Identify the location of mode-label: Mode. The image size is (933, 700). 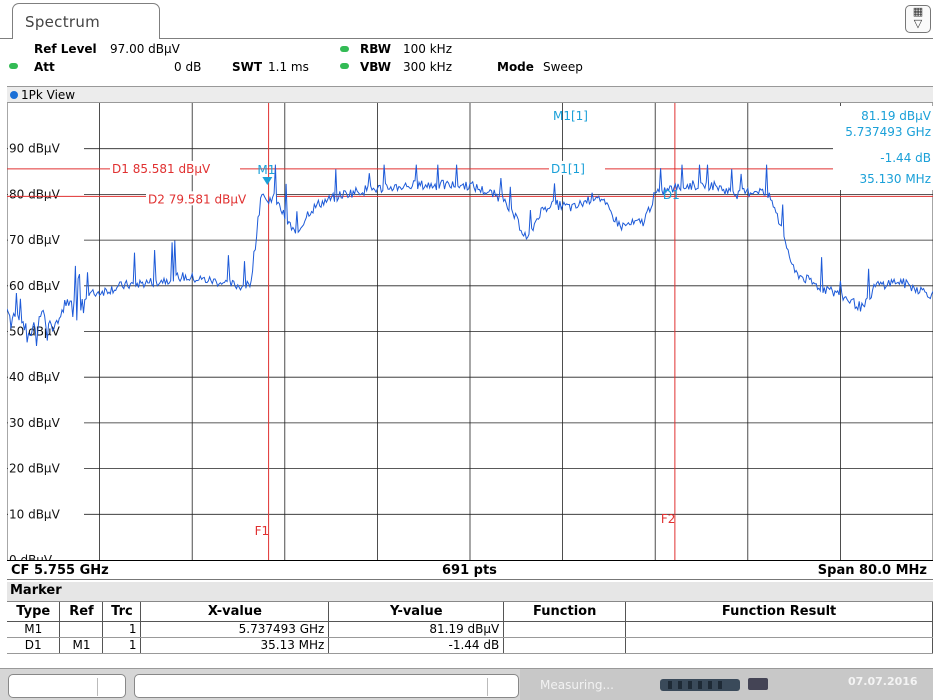
(515, 67).